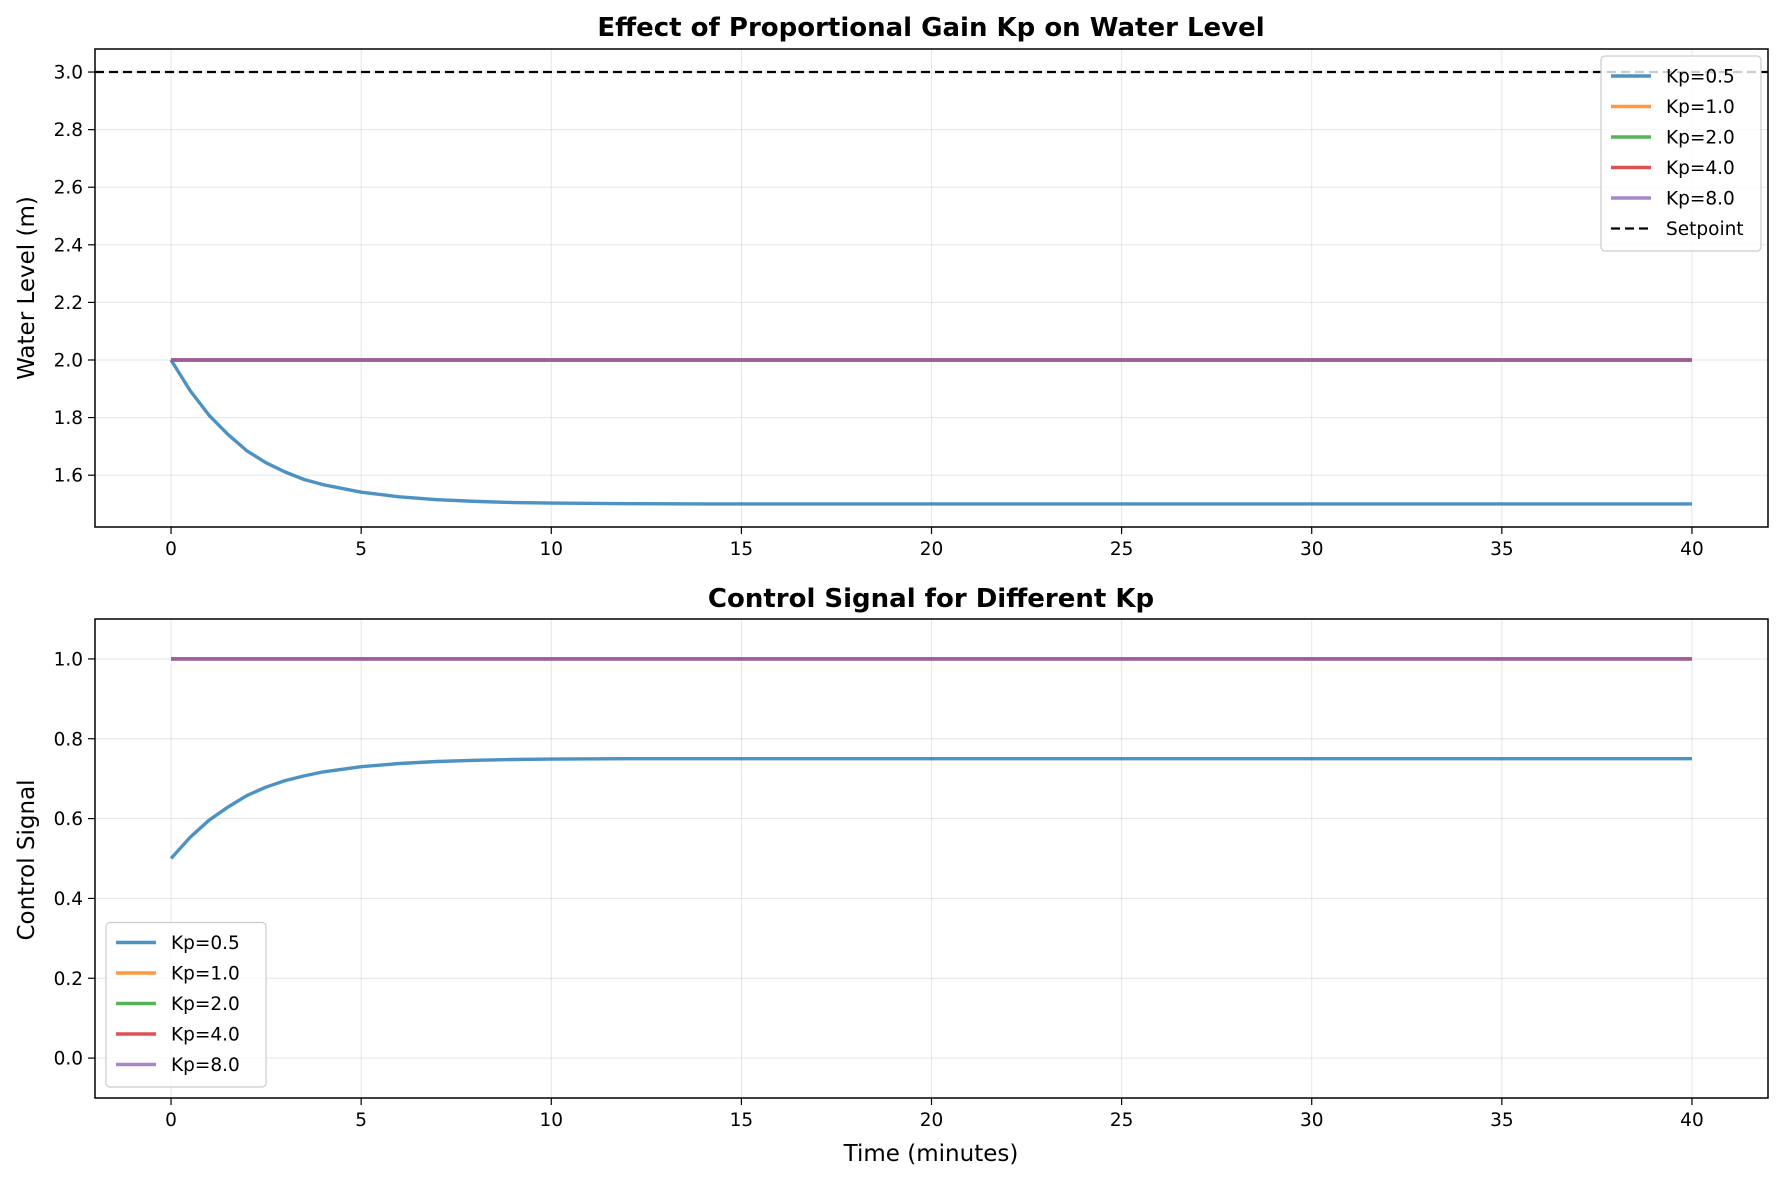 The height and width of the screenshot is (1180, 1782). I want to click on y-tick-label: 1.0, so click(68, 659).